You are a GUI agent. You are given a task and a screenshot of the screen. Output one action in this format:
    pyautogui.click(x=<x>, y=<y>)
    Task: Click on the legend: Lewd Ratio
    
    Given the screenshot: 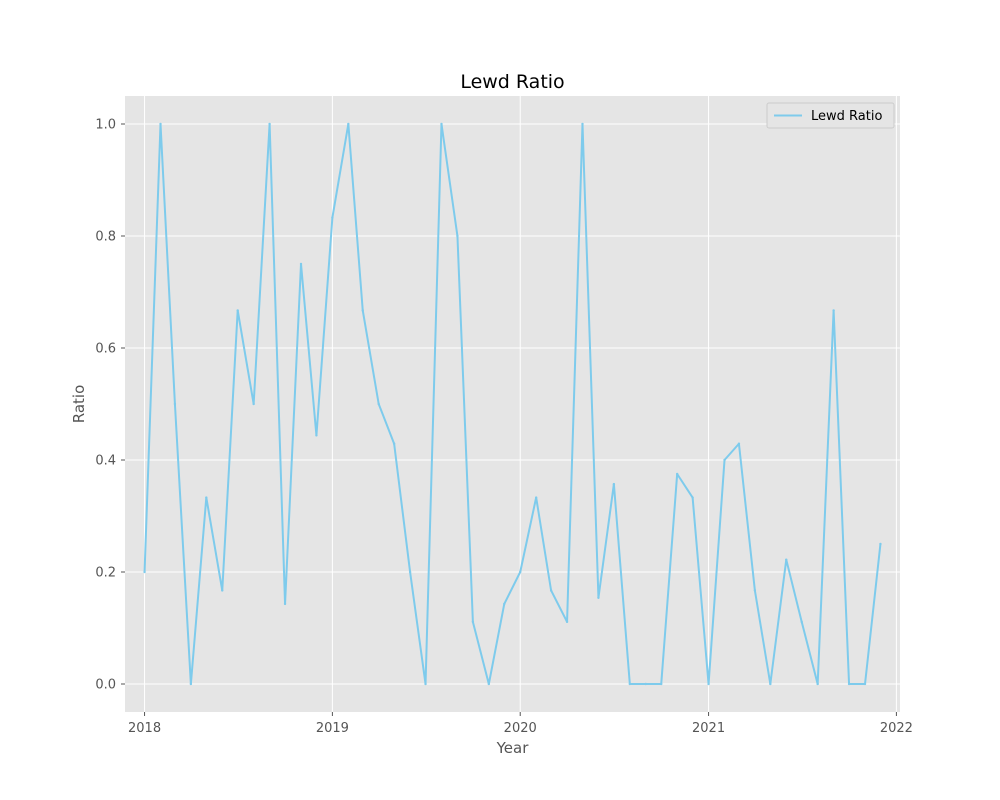 What is the action you would take?
    pyautogui.click(x=830, y=115)
    